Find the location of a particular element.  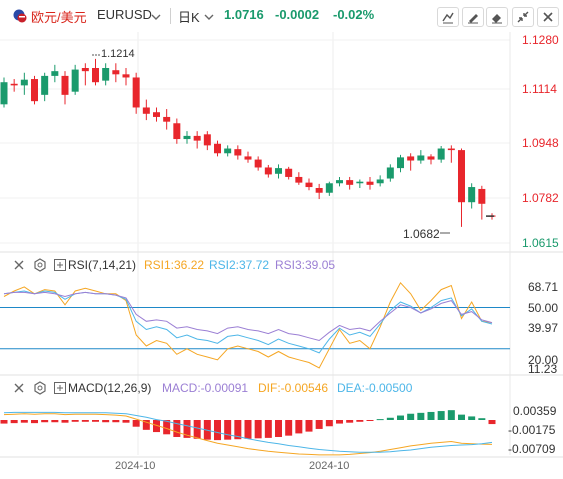

dif-value: DIF:-0.00546 is located at coordinates (293, 388).